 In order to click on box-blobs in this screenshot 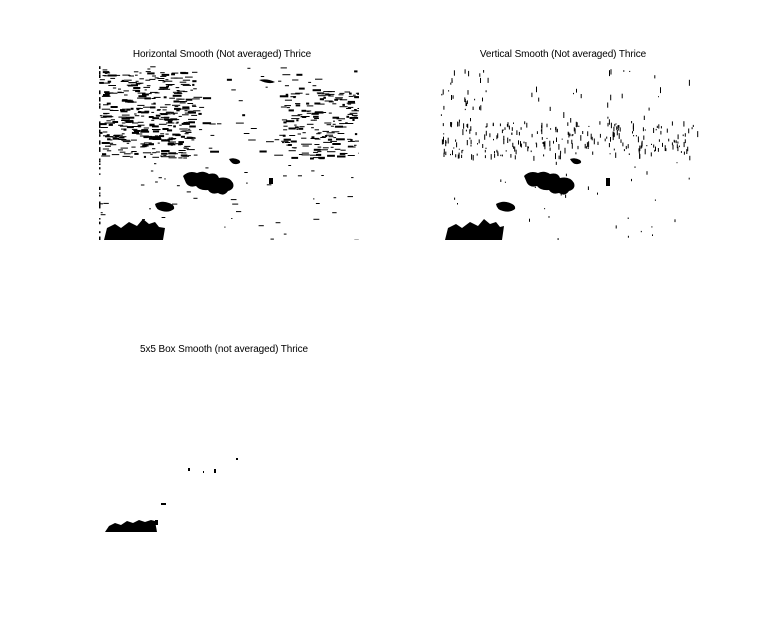, I will do `click(171, 495)`.